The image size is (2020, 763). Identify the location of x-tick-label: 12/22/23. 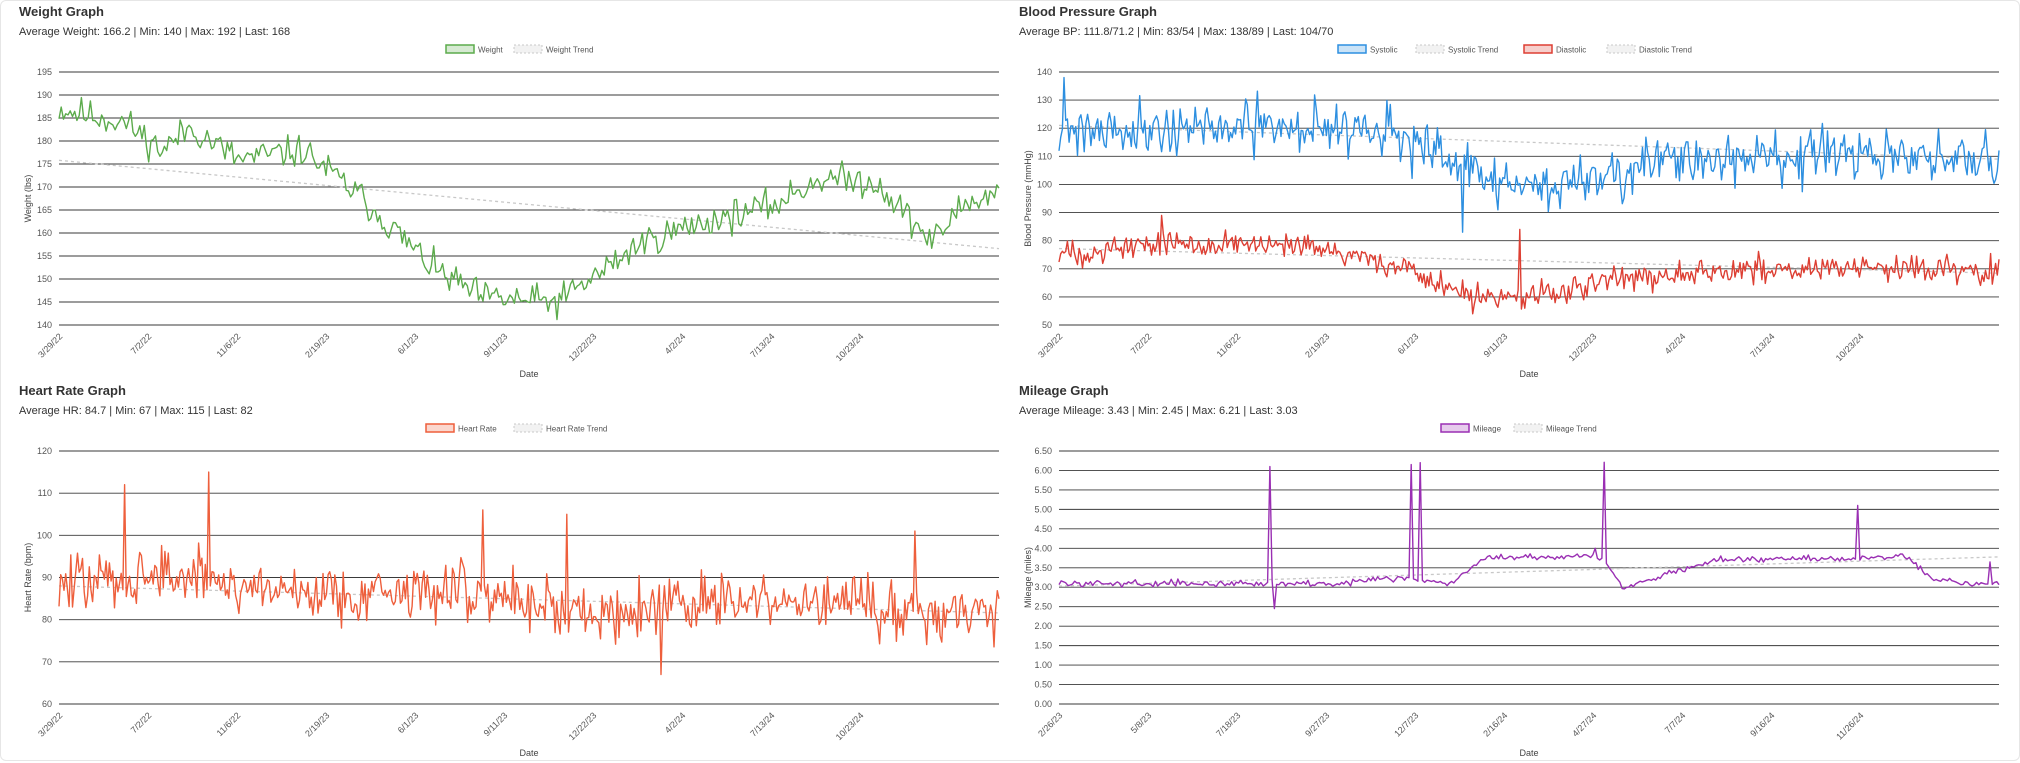
(583, 726).